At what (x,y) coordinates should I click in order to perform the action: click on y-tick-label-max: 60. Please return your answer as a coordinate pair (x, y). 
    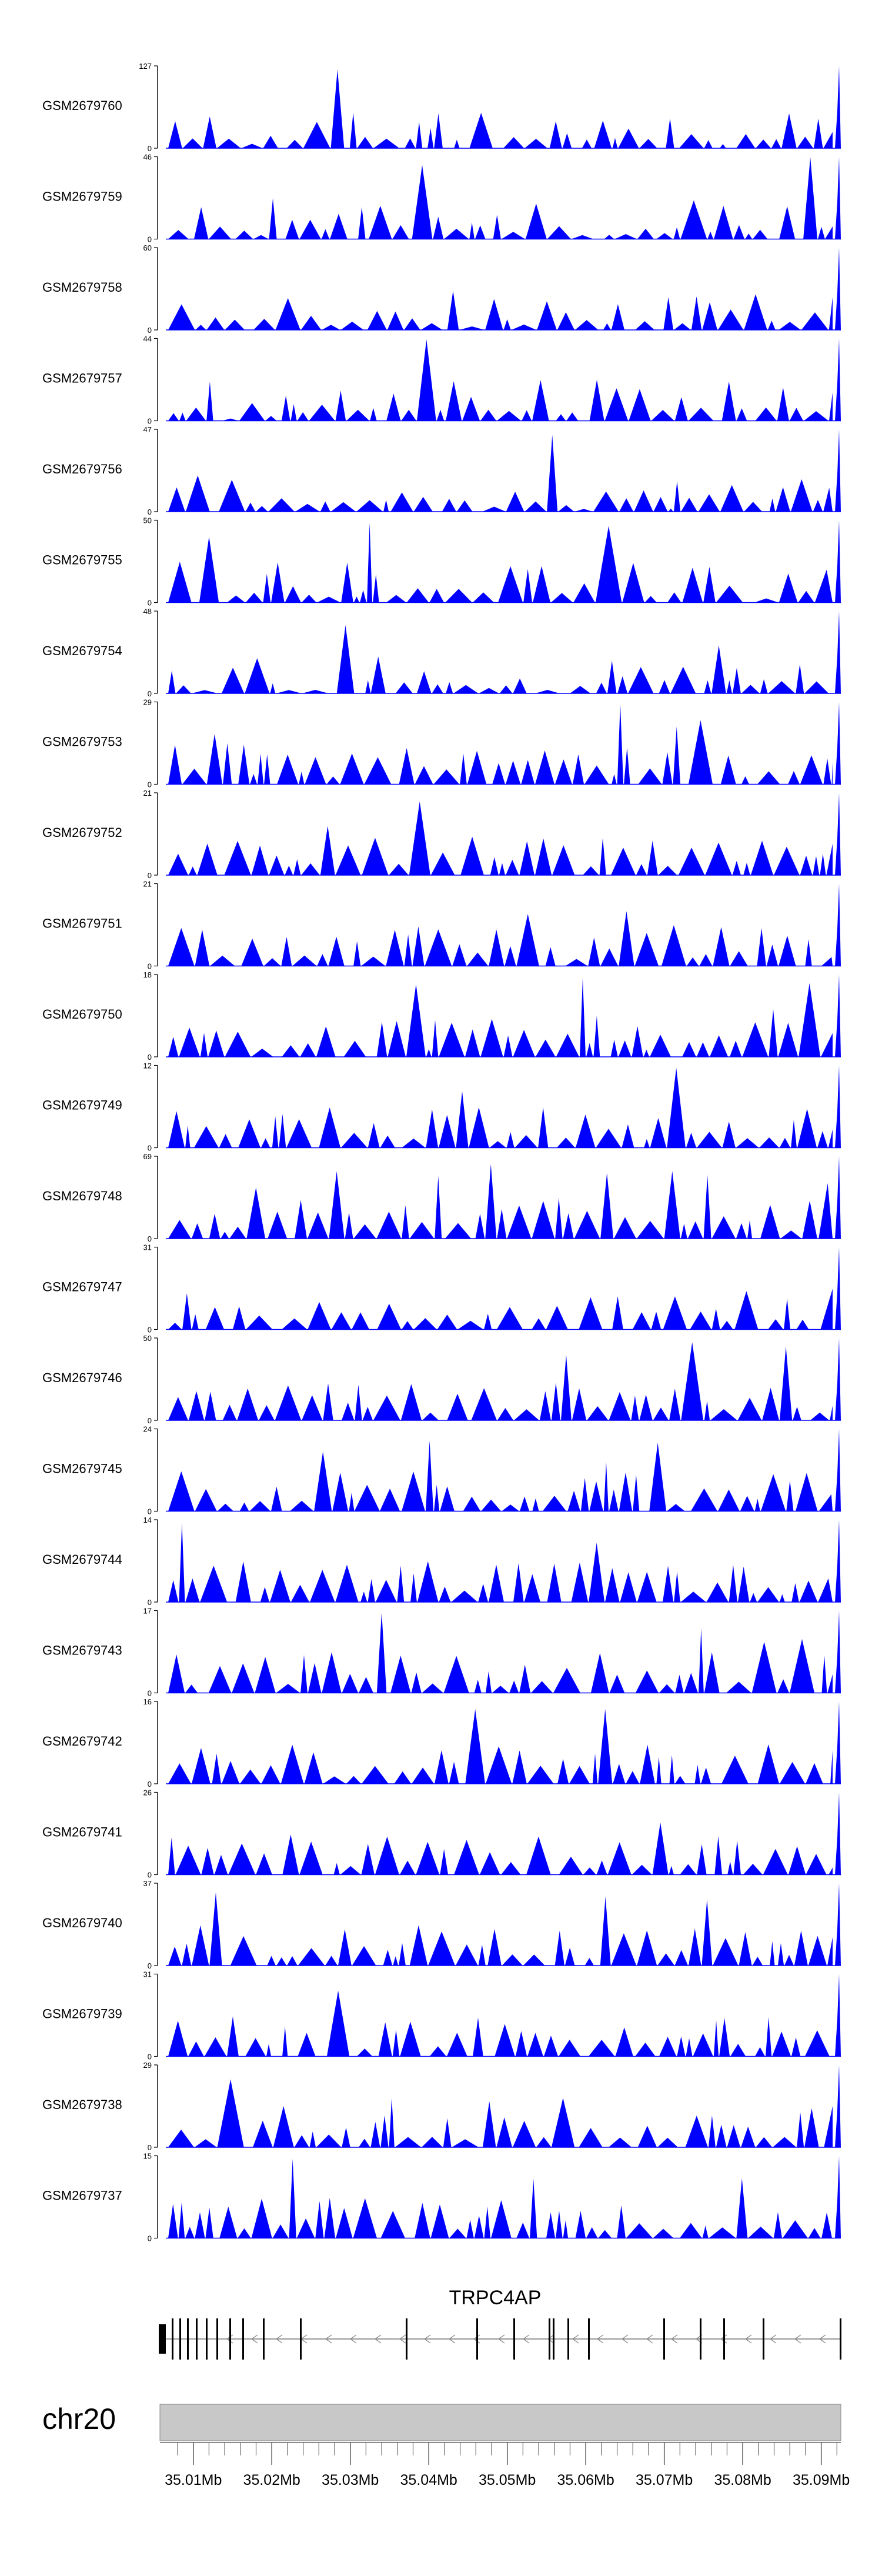
    Looking at the image, I should click on (147, 247).